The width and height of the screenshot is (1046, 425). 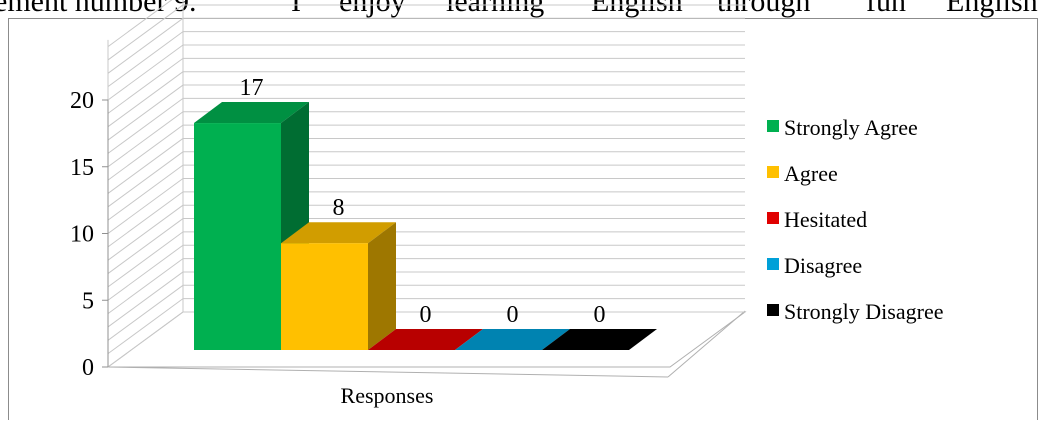 I want to click on bar-agree, so click(x=338, y=286).